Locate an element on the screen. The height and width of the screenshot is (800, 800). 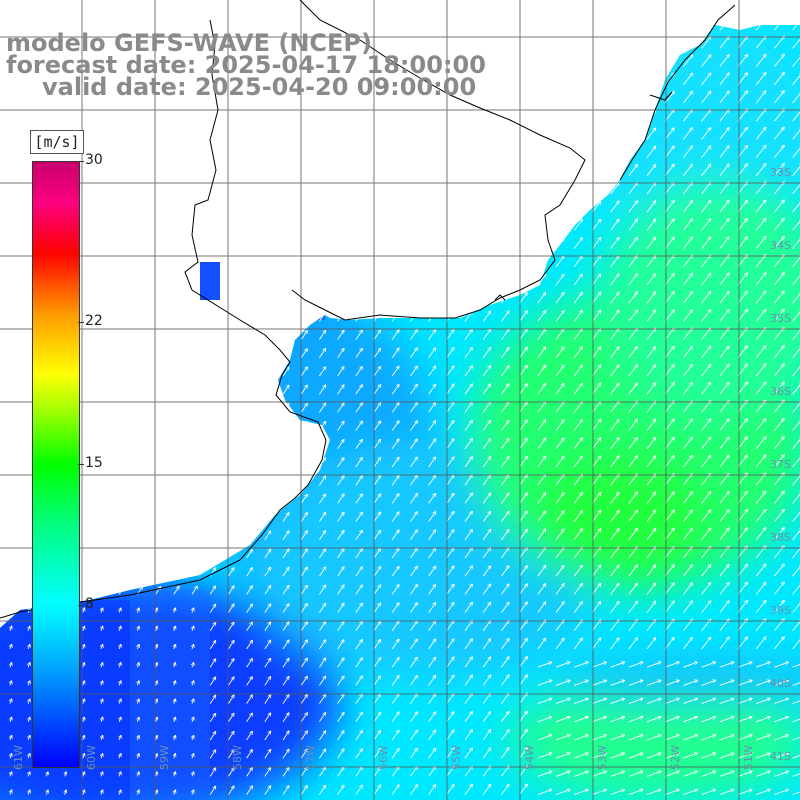
colorbar-tick-label: 30 is located at coordinates (94, 160).